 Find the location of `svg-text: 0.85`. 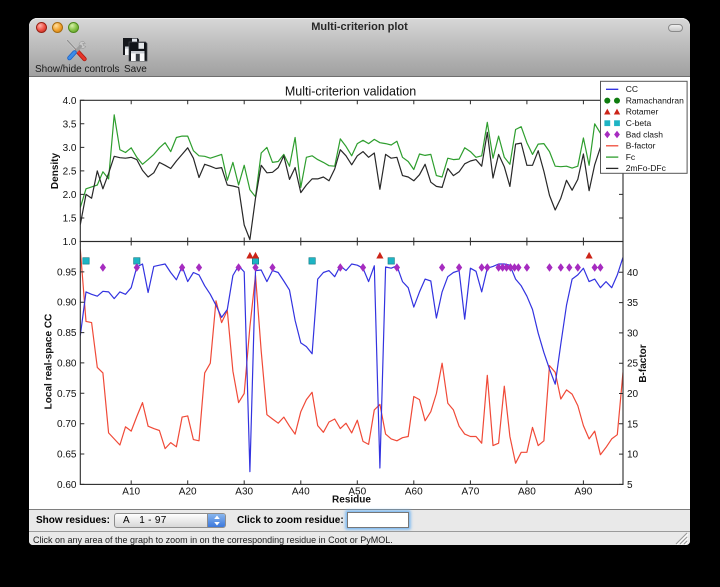

svg-text: 0.85 is located at coordinates (67, 333).